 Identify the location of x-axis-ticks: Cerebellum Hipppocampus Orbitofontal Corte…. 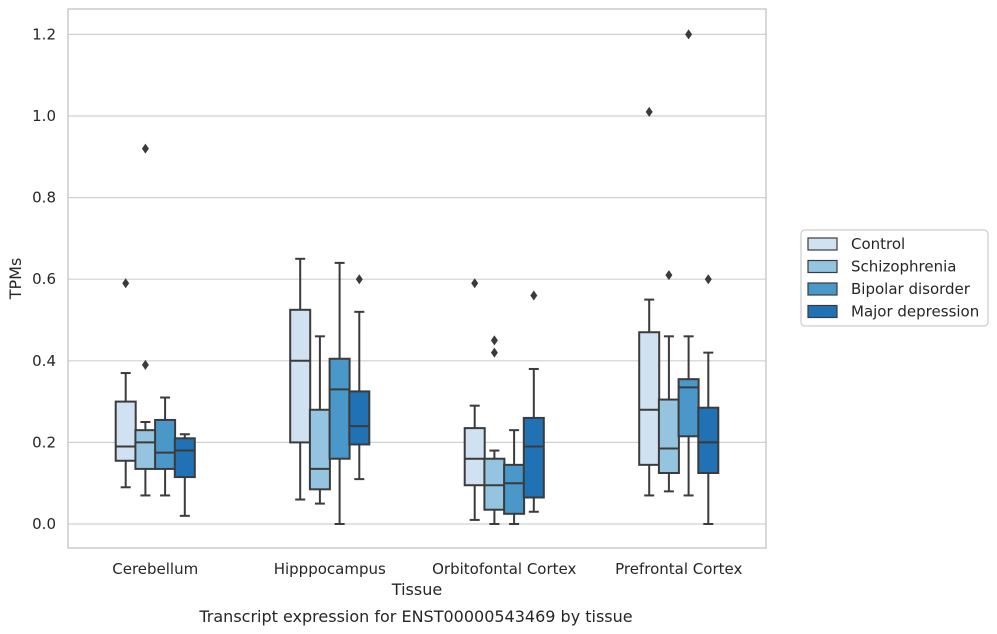
(427, 569).